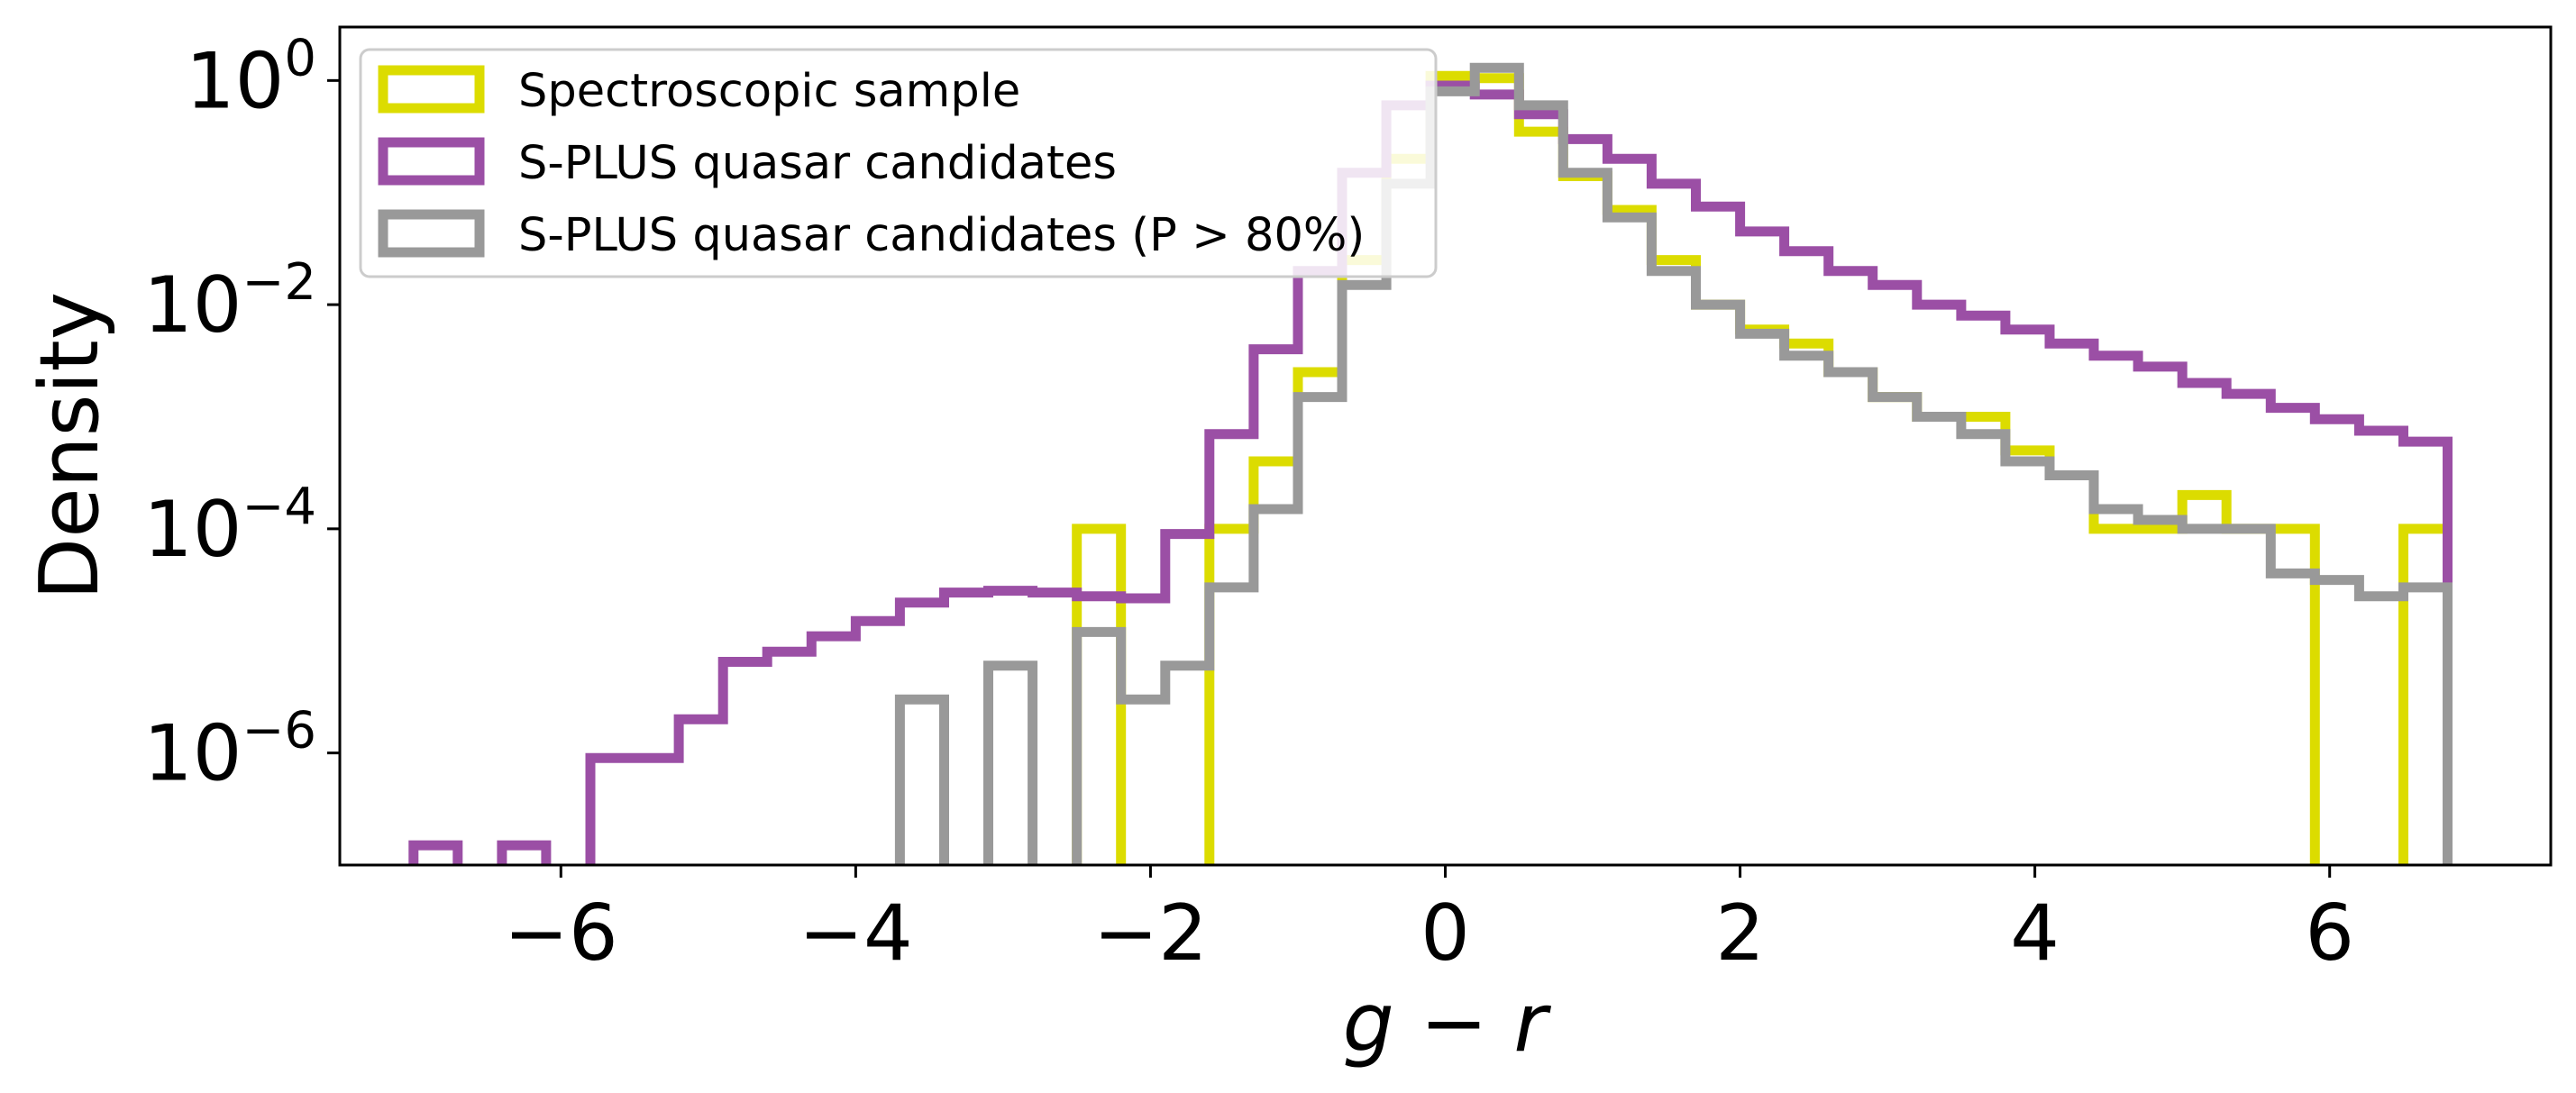 The width and height of the screenshot is (2576, 1093). Describe the element at coordinates (431, 89) in the screenshot. I see `legend-swatch-spectroscopic` at that location.